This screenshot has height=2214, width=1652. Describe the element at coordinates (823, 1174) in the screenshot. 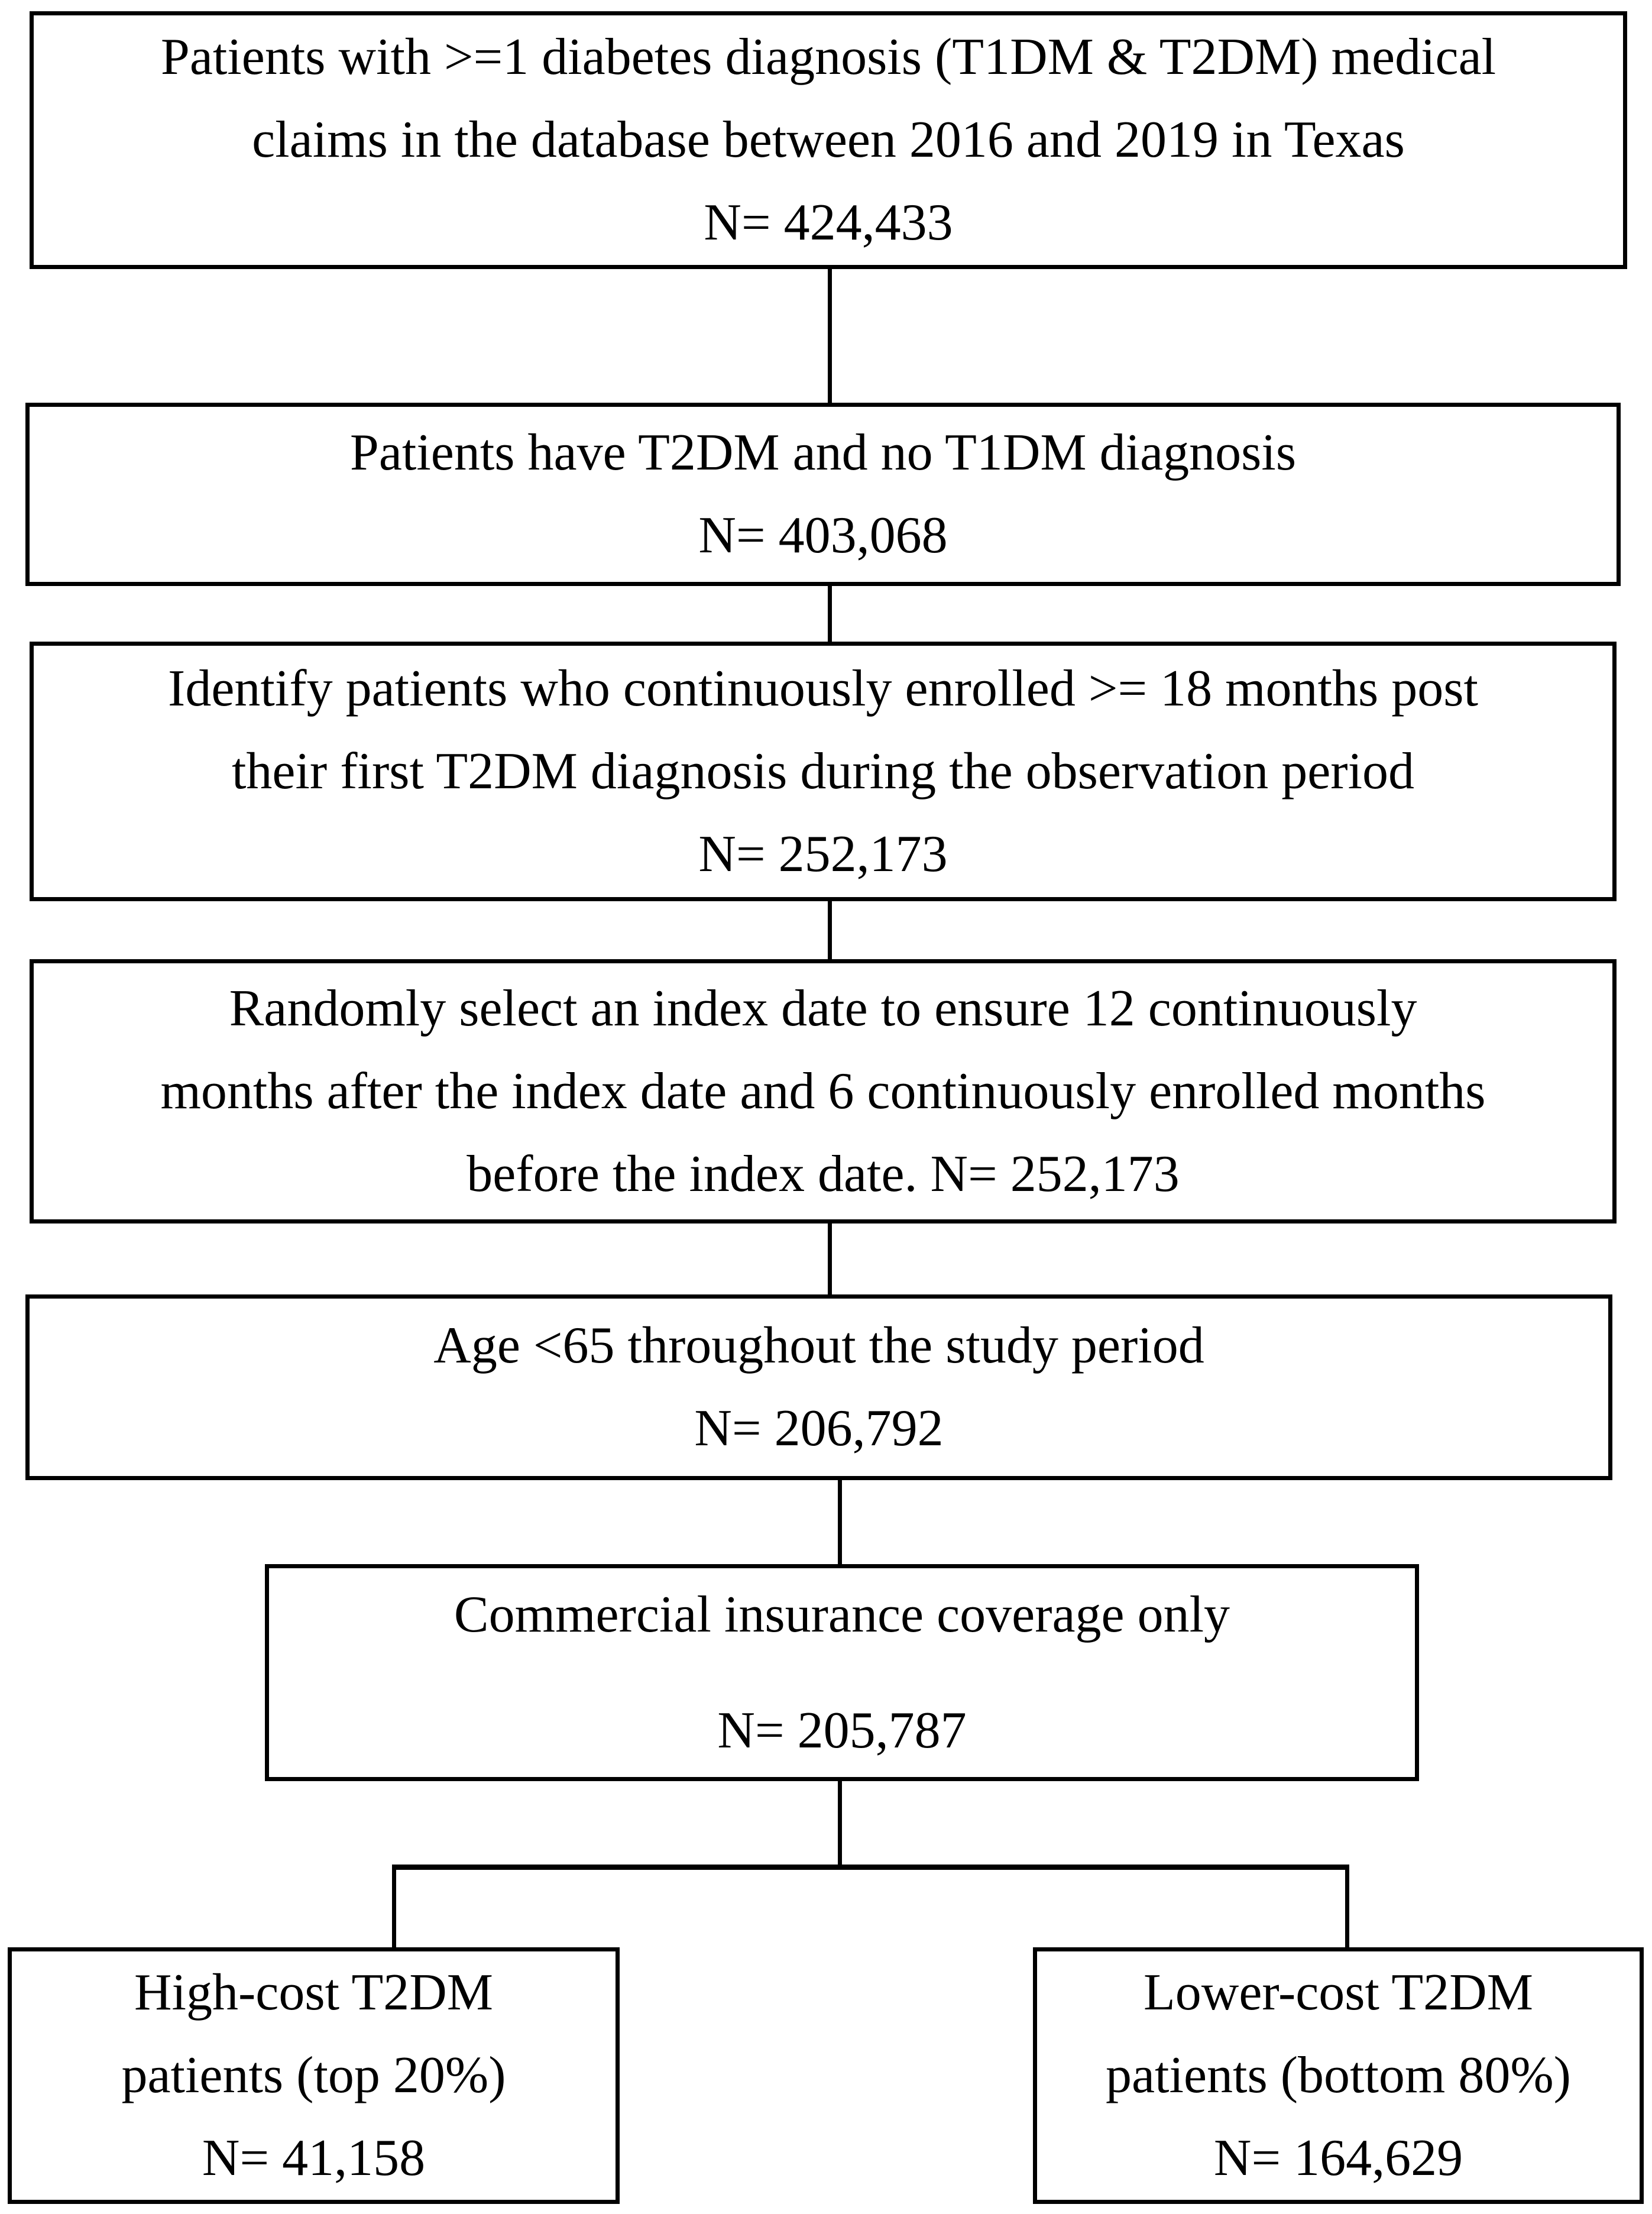

I see `box-count-line: before the index date. N= 252,173` at that location.